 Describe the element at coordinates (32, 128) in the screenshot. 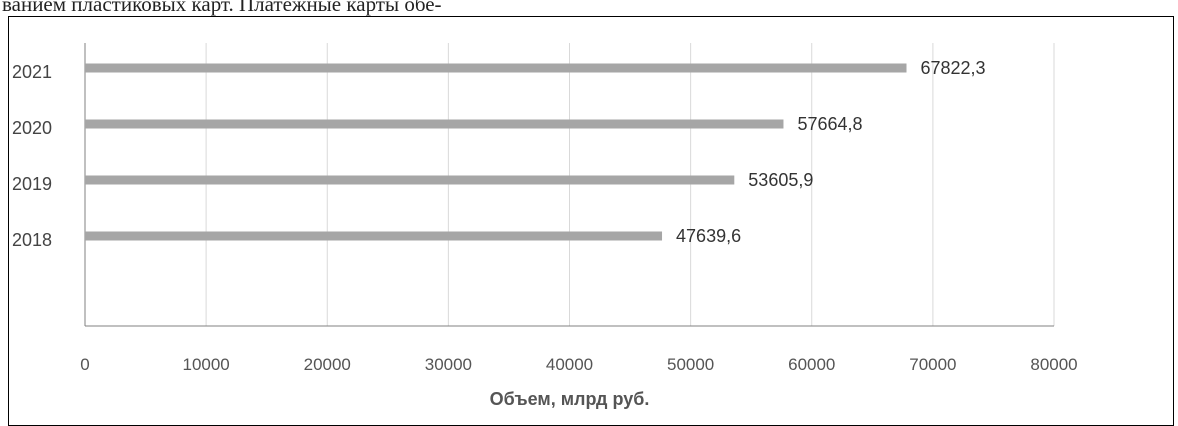

I see `category-label: 2020` at that location.